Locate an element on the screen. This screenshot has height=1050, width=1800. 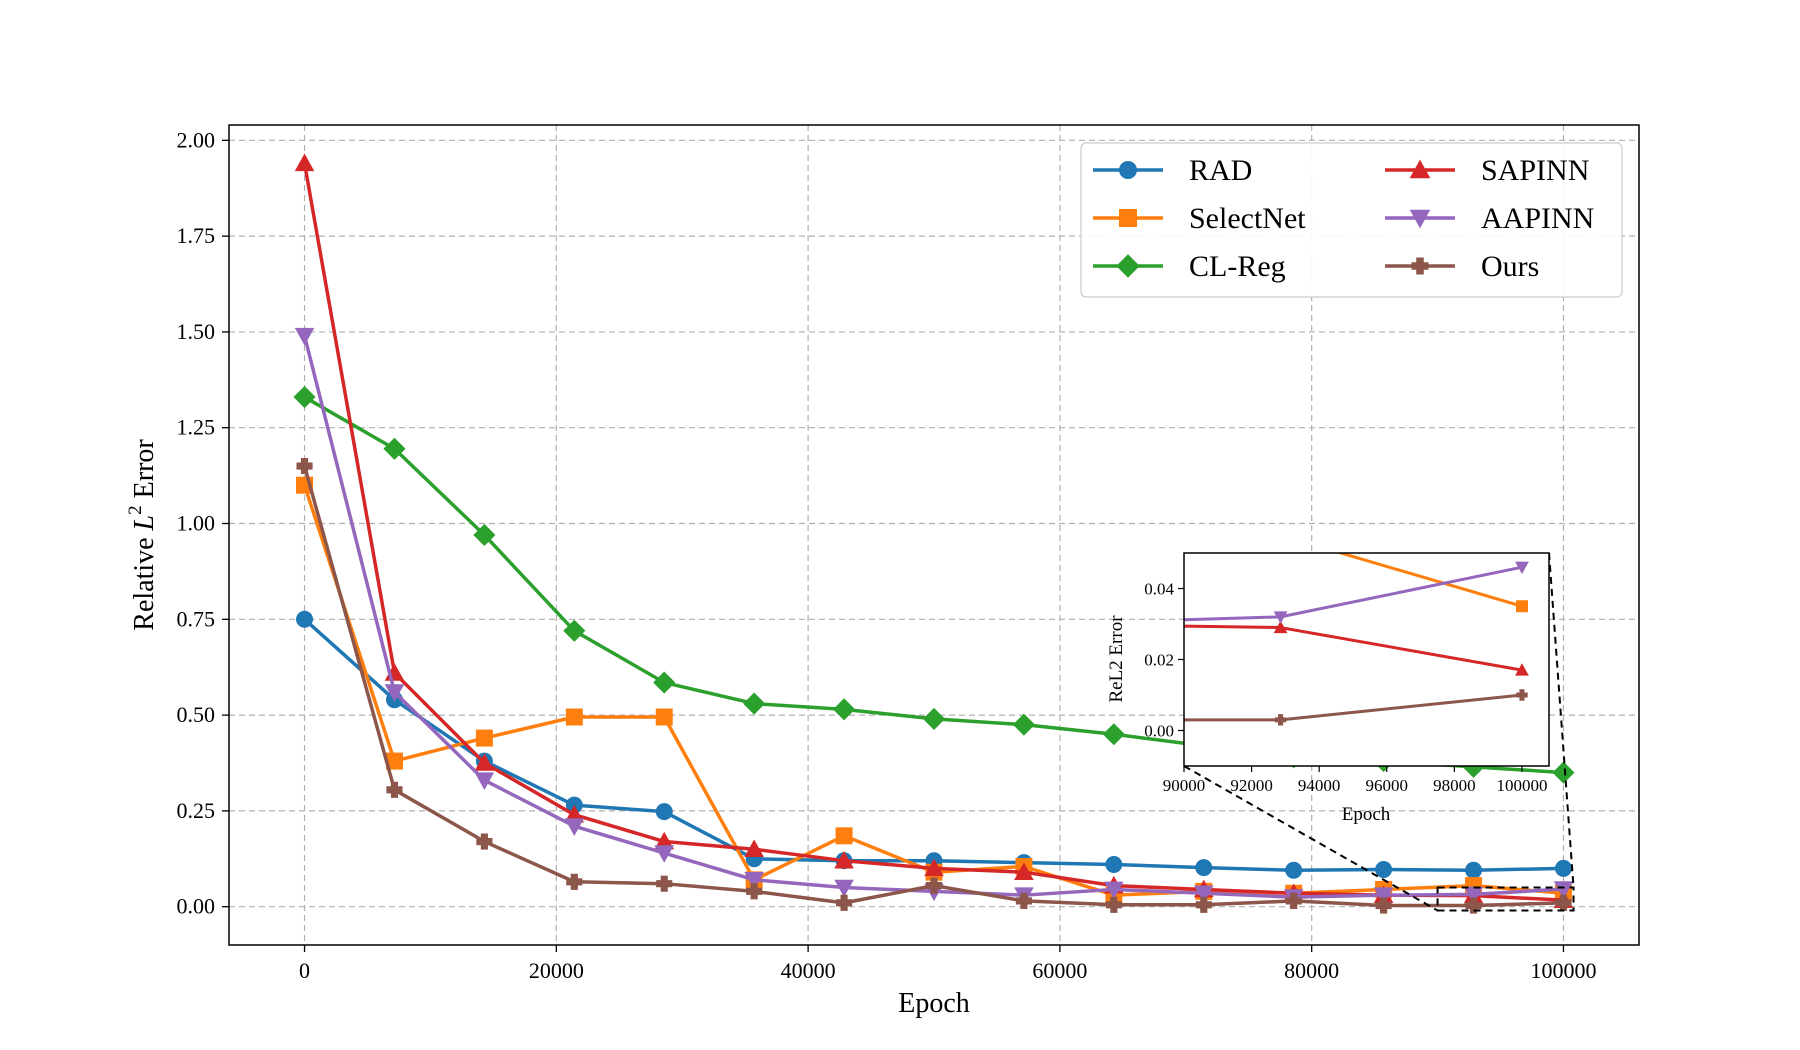
zoom-connector-left is located at coordinates (1311, 838).